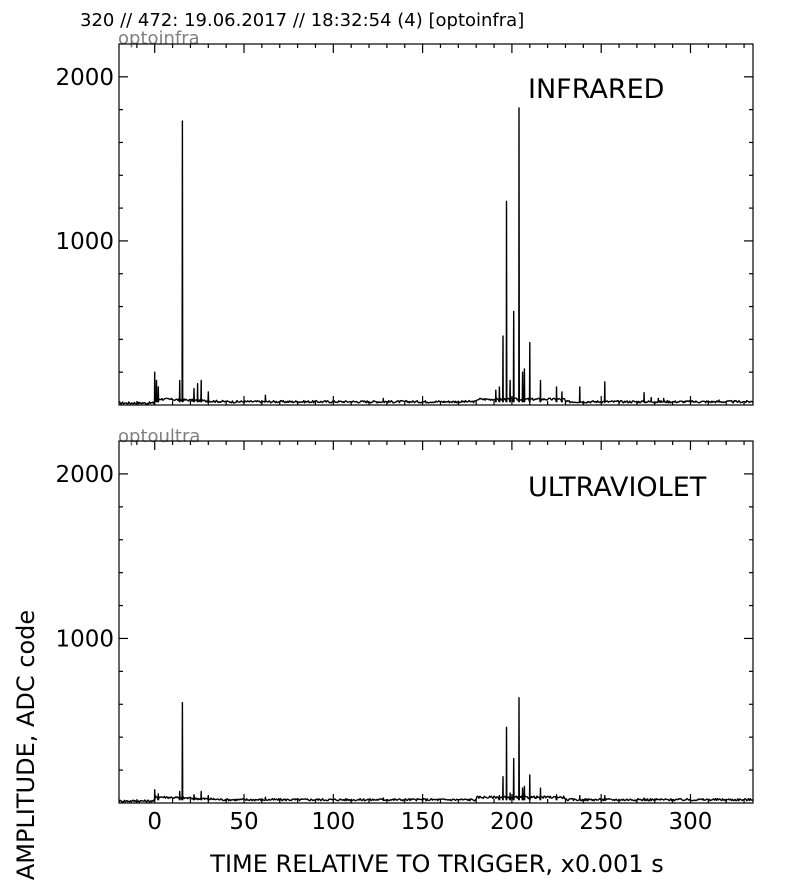 The width and height of the screenshot is (792, 882). Describe the element at coordinates (84, 78) in the screenshot. I see `y-tick-label-infrared: 2000` at that location.